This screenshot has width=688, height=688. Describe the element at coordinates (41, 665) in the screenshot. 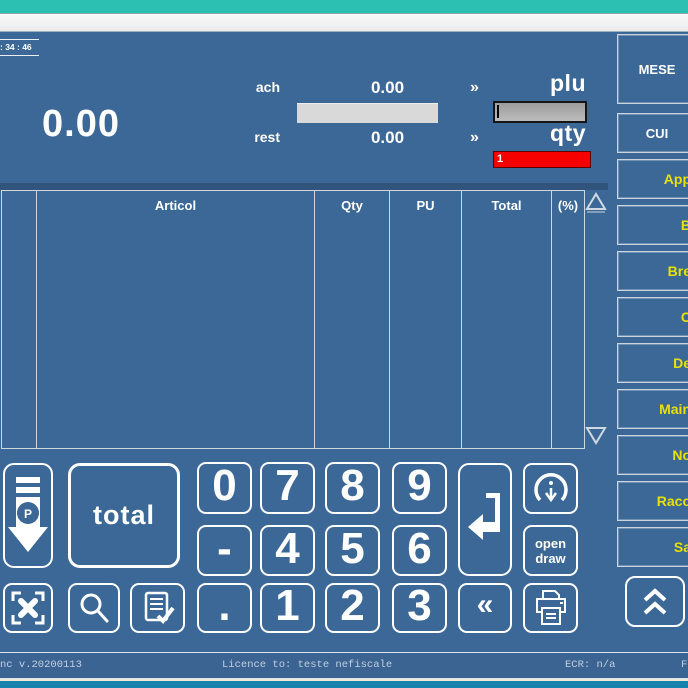

I see `status-version: nc v.20200113` at that location.